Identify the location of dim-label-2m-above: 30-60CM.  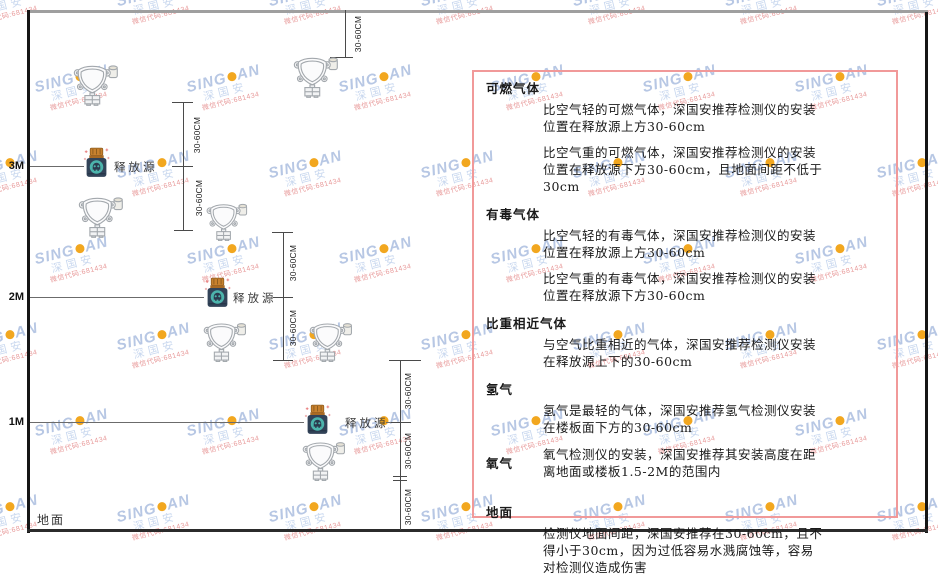
(293, 263).